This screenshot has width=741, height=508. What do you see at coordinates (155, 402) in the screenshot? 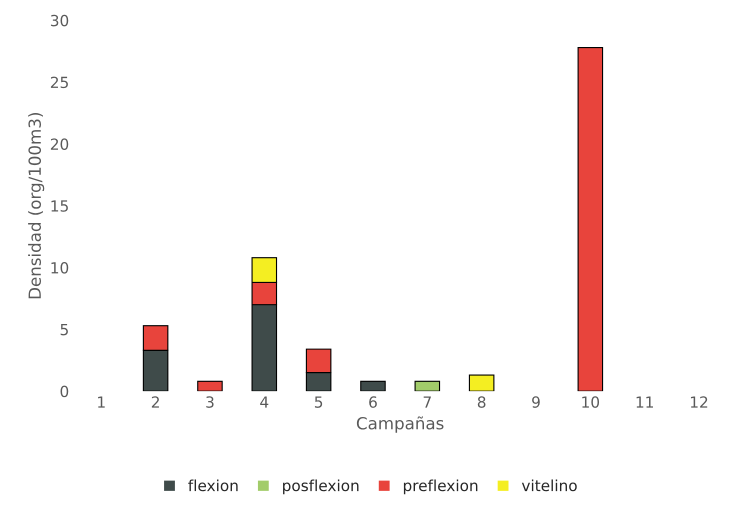
I see `x-tick-label: 2` at bounding box center [155, 402].